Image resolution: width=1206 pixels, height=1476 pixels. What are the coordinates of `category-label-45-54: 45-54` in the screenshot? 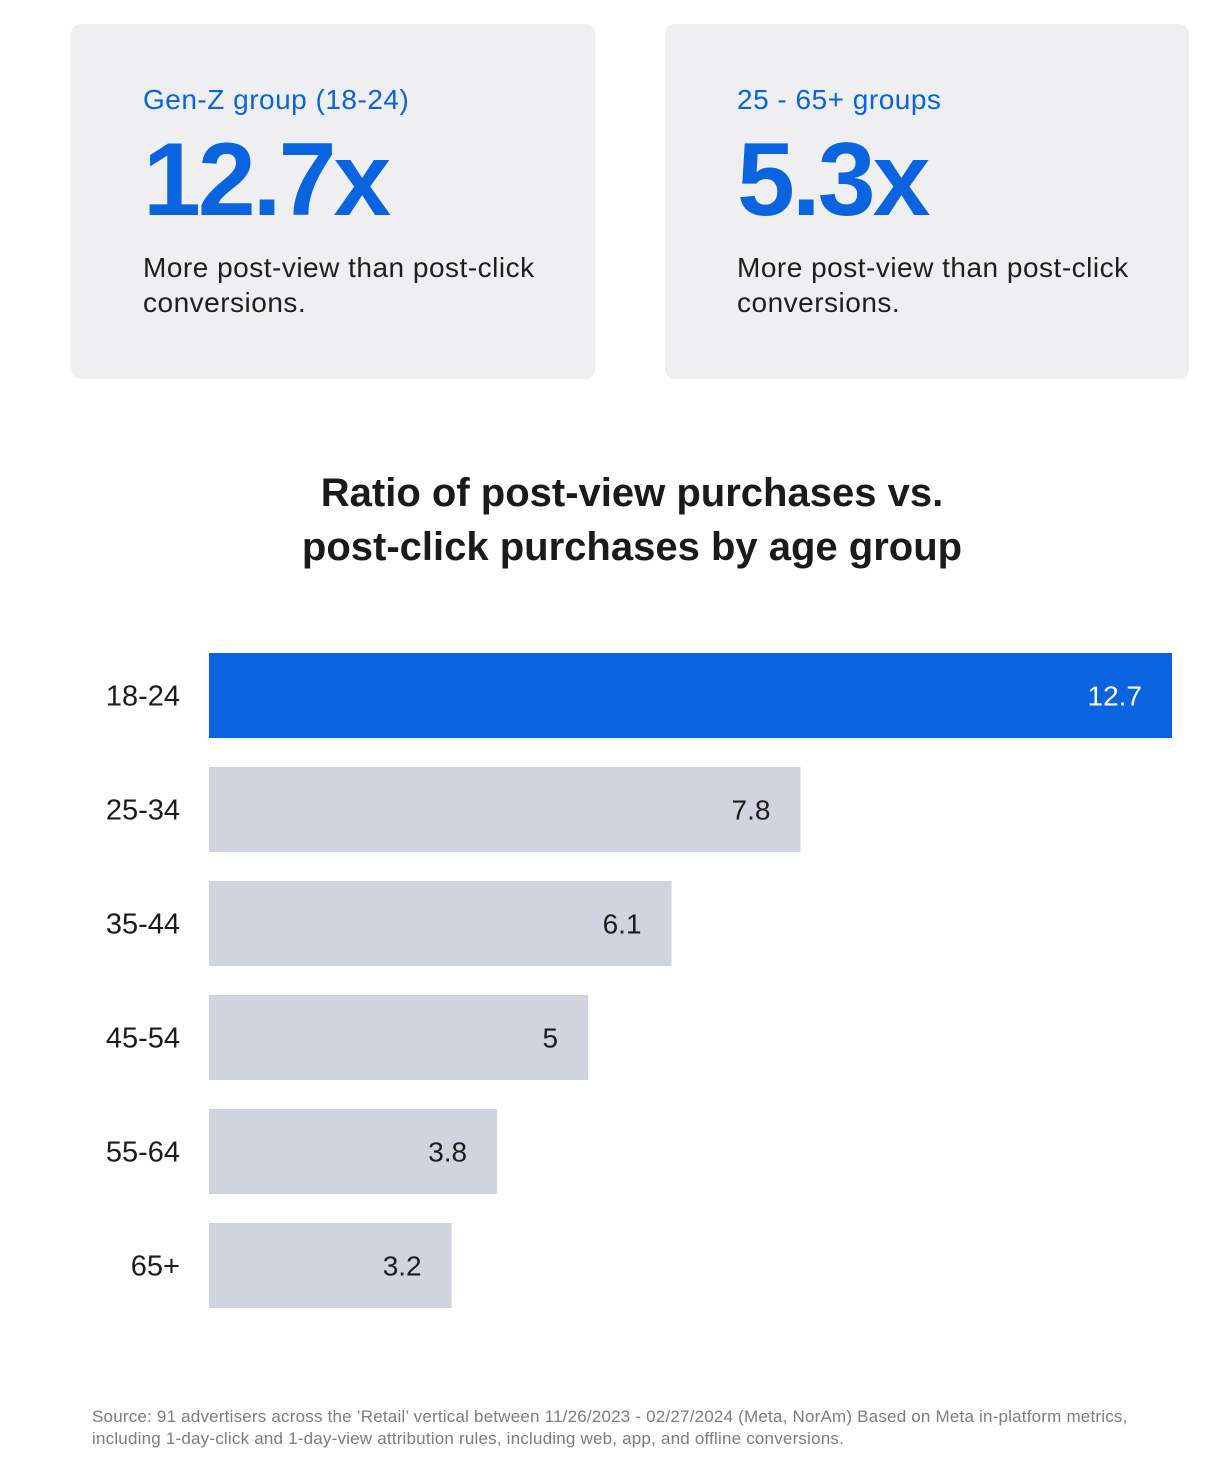 It's located at (143, 1039).